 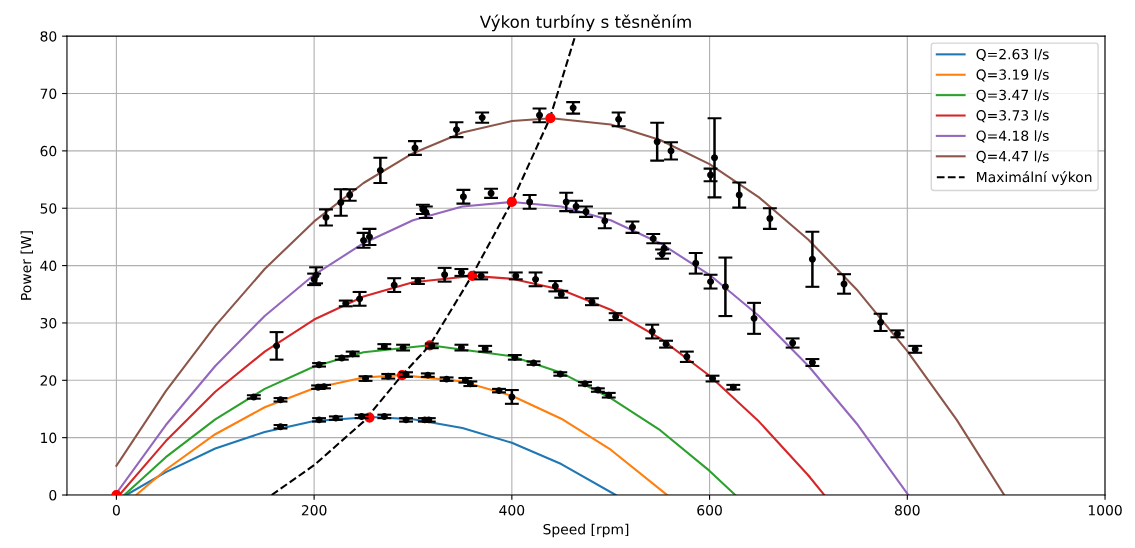 I want to click on y-tick-label: 60, so click(x=48, y=151).